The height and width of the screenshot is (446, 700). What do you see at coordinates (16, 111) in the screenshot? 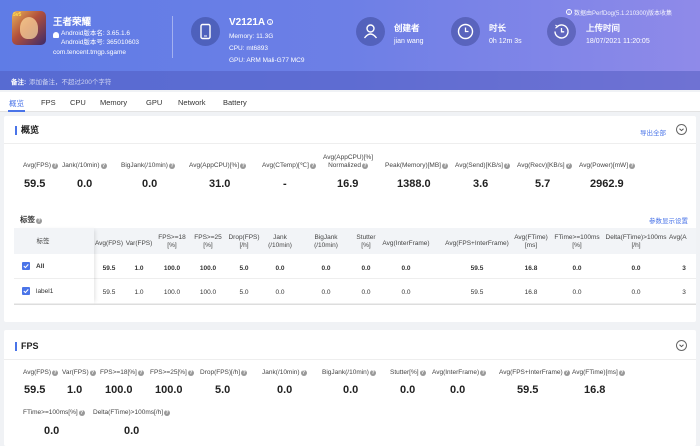
I see `active-tab-indicator` at bounding box center [16, 111].